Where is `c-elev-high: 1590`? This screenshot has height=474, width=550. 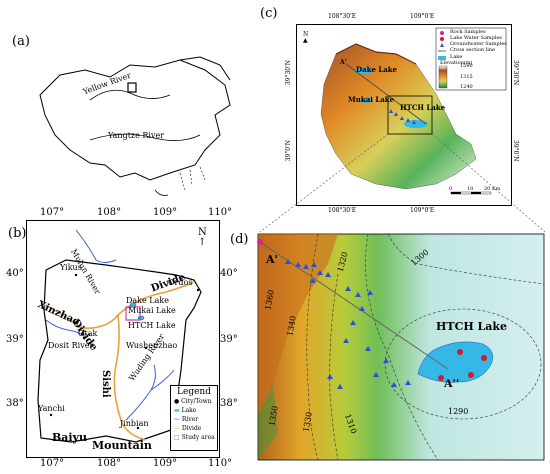 c-elev-high: 1590 is located at coordinates (466, 66).